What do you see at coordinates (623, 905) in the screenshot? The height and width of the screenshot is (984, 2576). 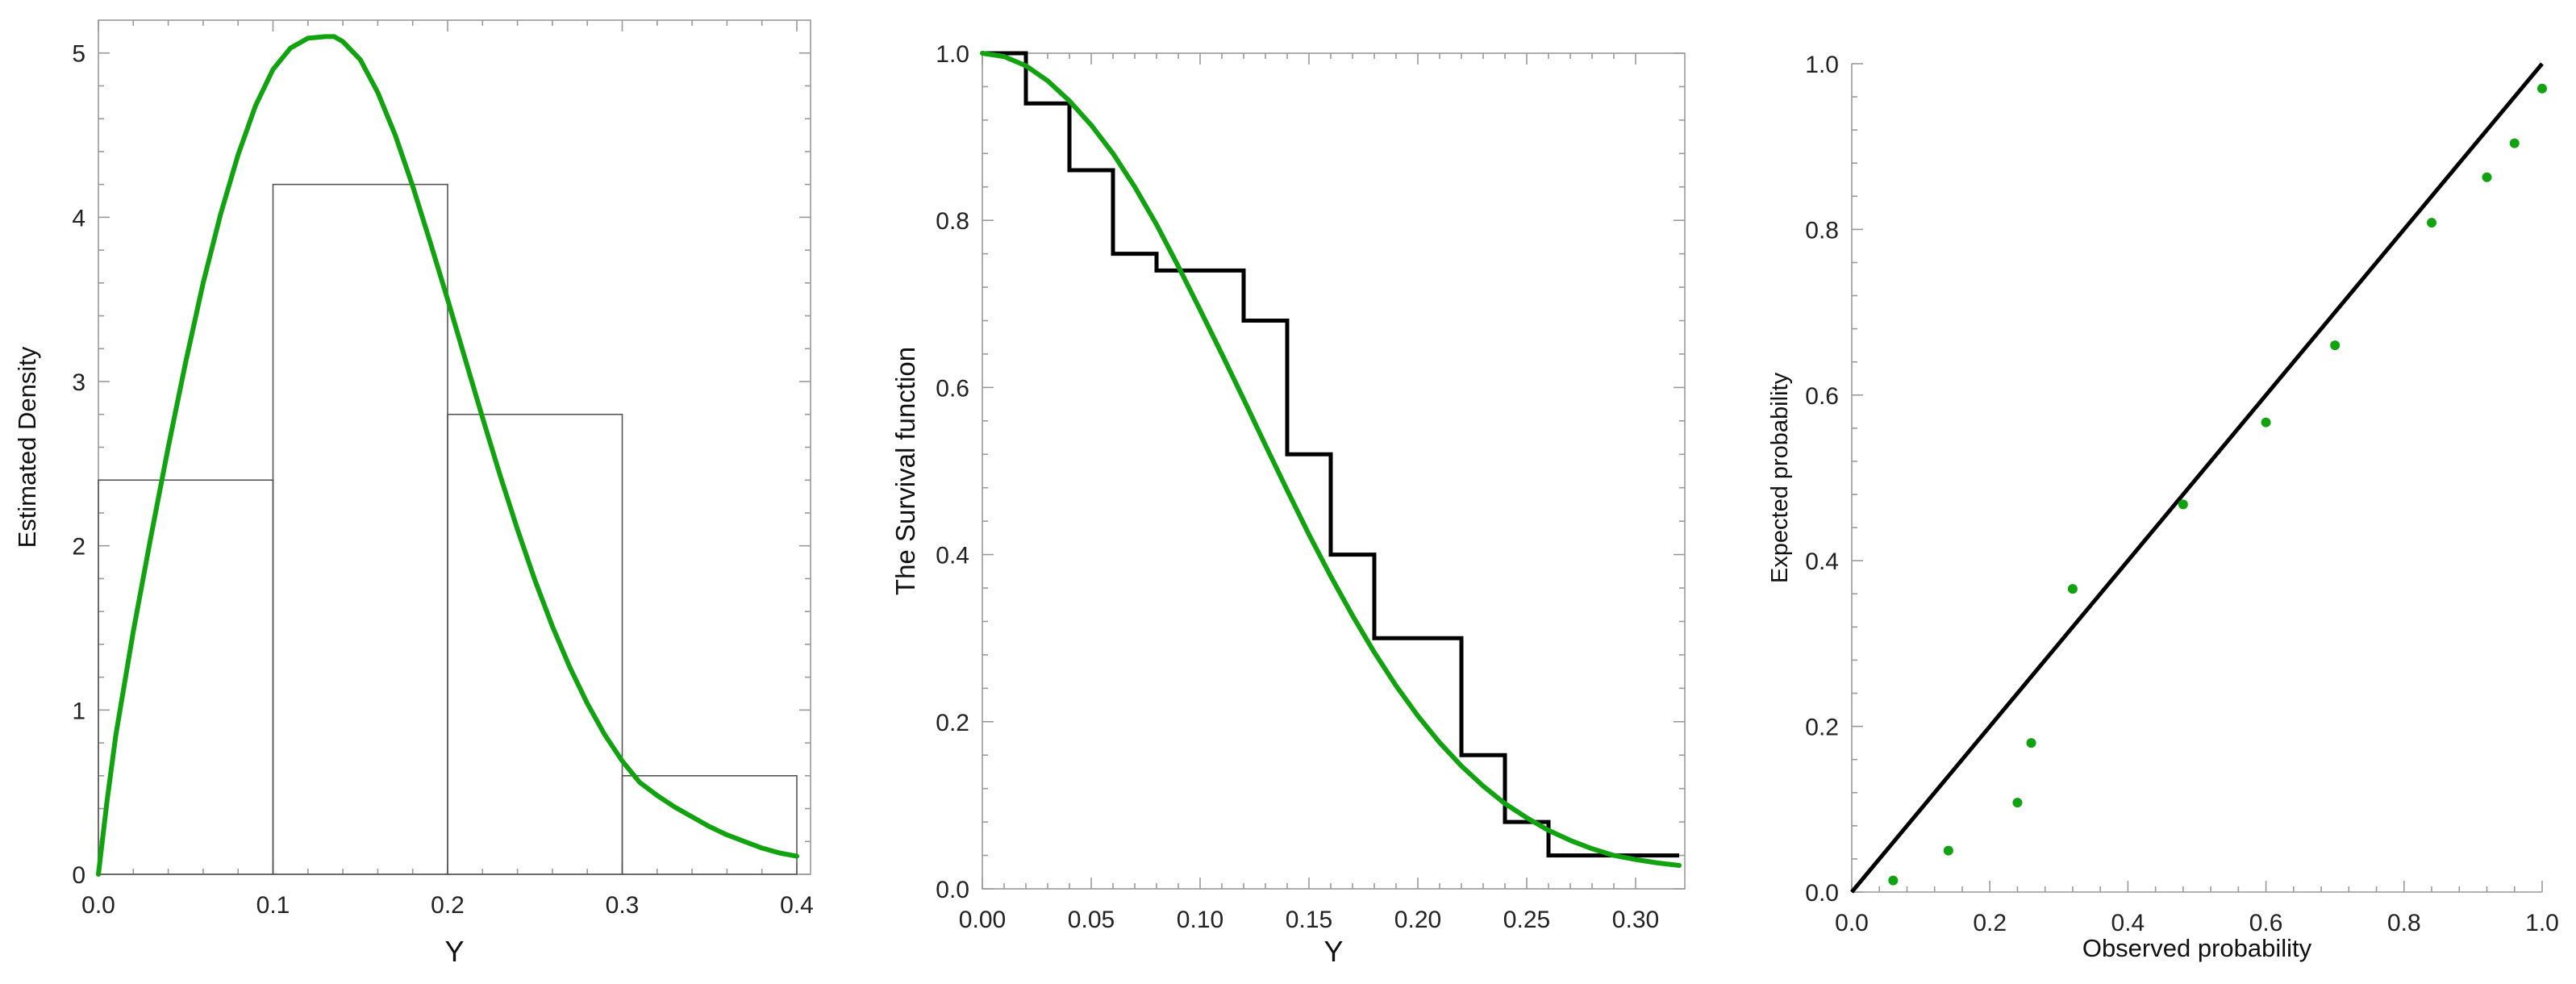 I see `x-tick-label: 0.3` at bounding box center [623, 905].